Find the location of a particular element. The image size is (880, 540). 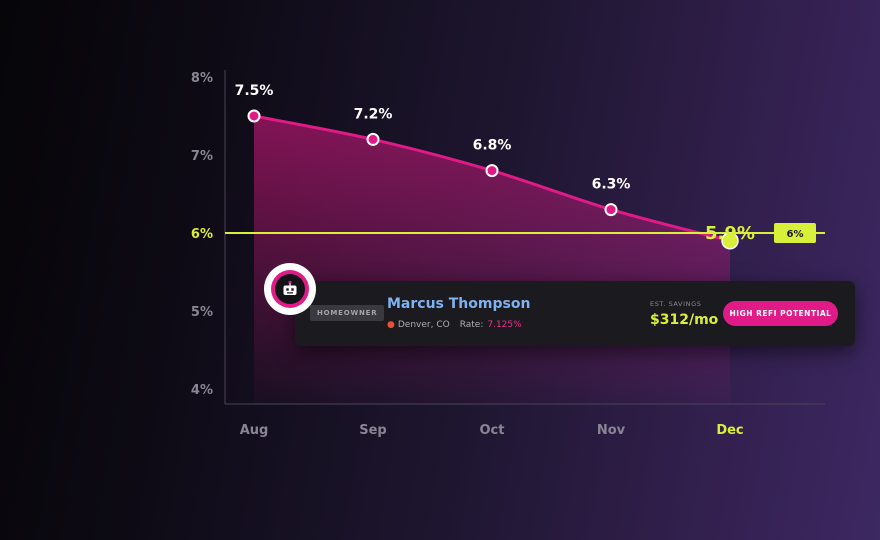

savings-value: $312/mo is located at coordinates (684, 320).